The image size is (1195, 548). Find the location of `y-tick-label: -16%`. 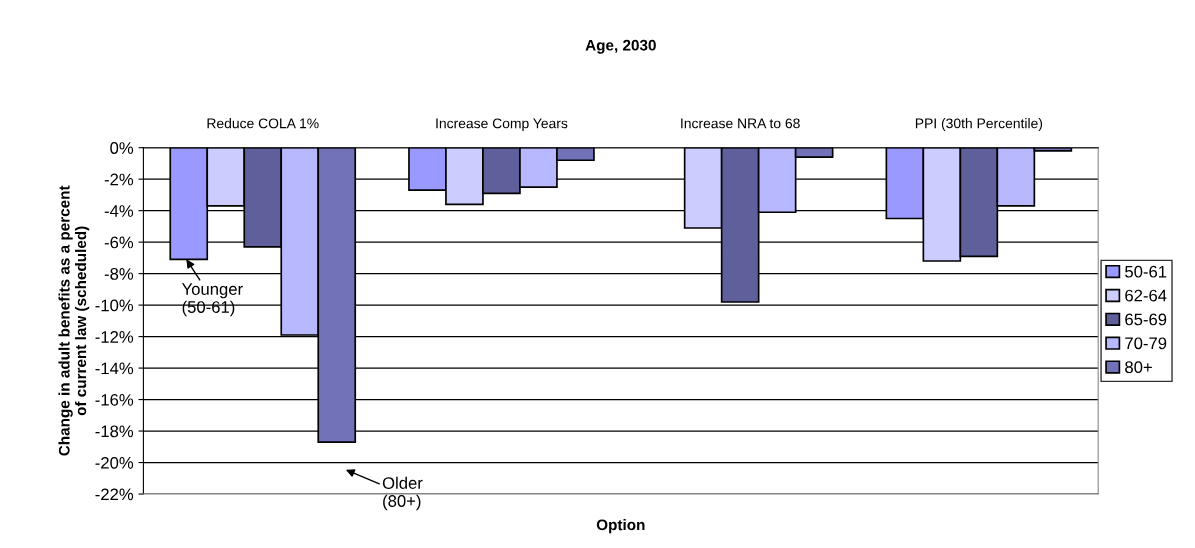

y-tick-label: -16% is located at coordinates (114, 399).